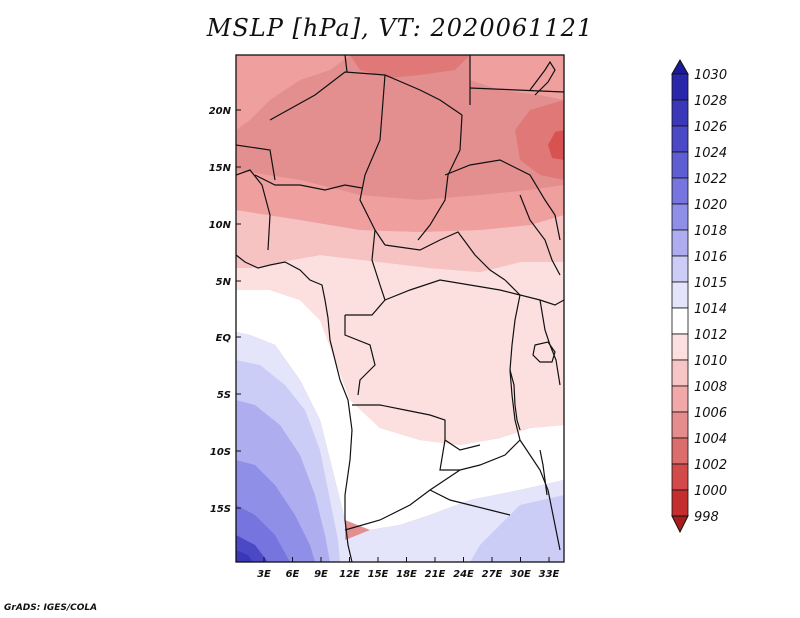  Describe the element at coordinates (220, 452) in the screenshot. I see `lat-tick-label: 10S` at that location.